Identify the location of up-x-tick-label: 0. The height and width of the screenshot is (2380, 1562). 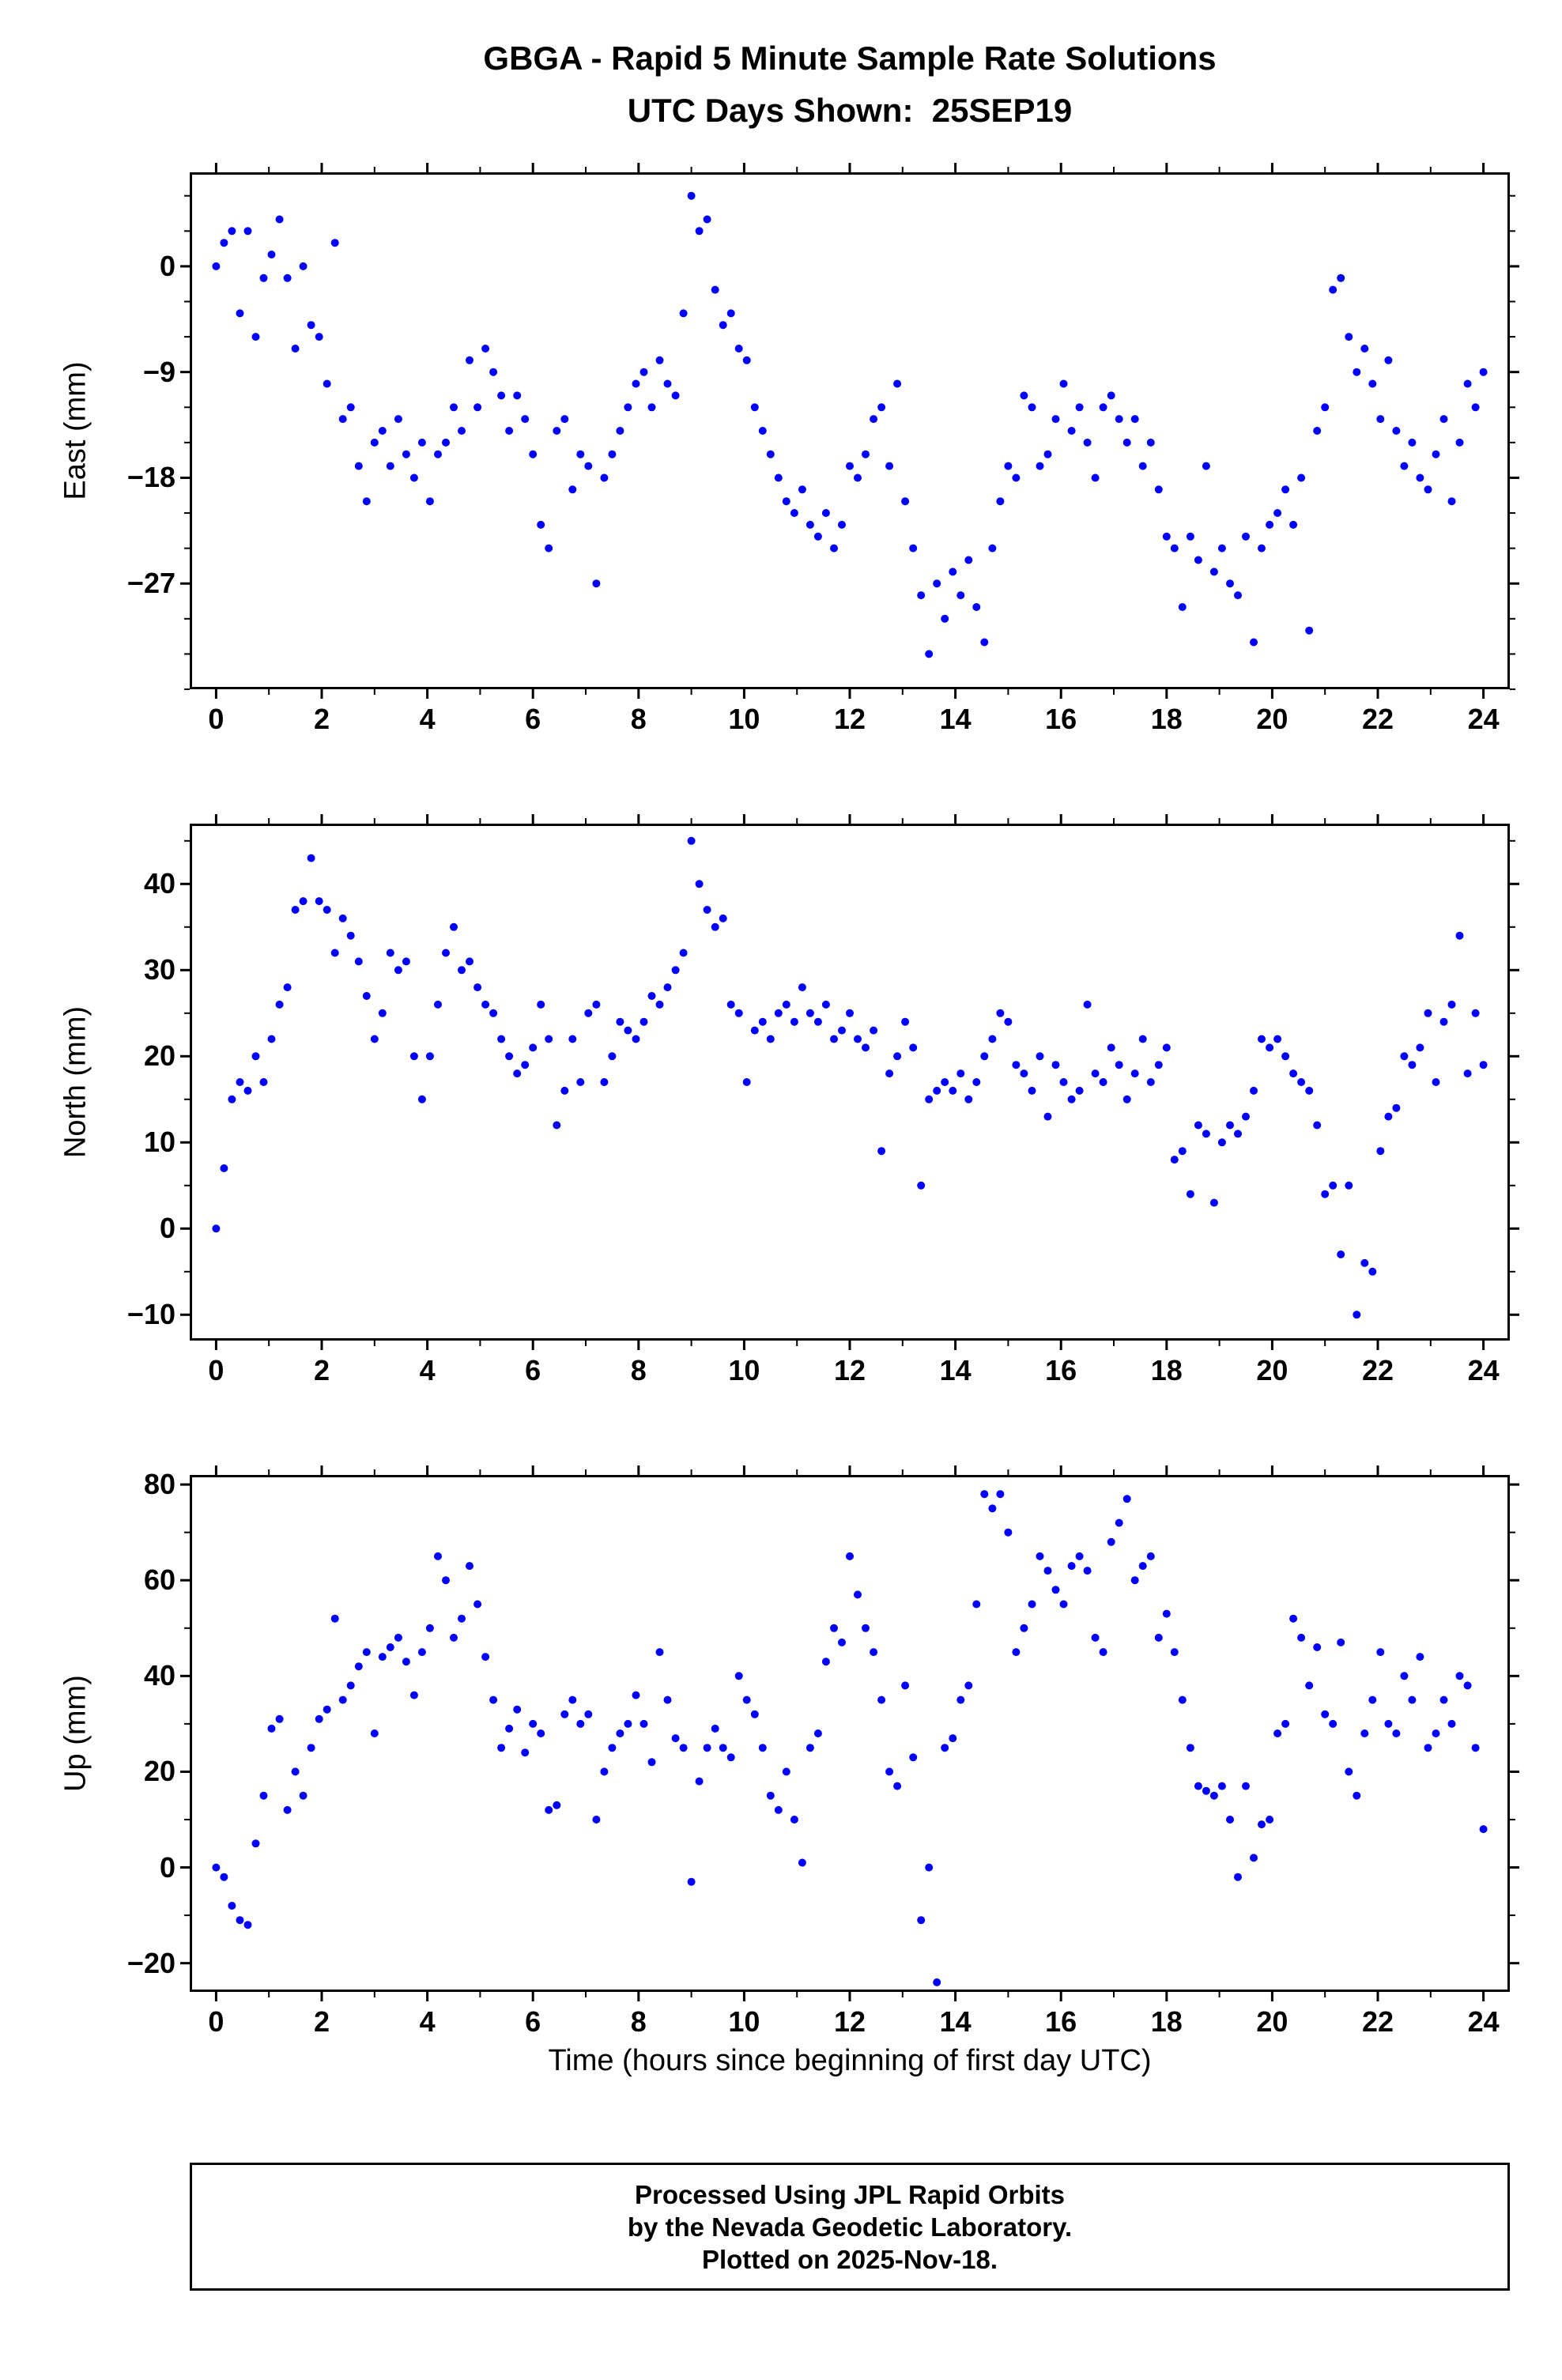
(216, 2021).